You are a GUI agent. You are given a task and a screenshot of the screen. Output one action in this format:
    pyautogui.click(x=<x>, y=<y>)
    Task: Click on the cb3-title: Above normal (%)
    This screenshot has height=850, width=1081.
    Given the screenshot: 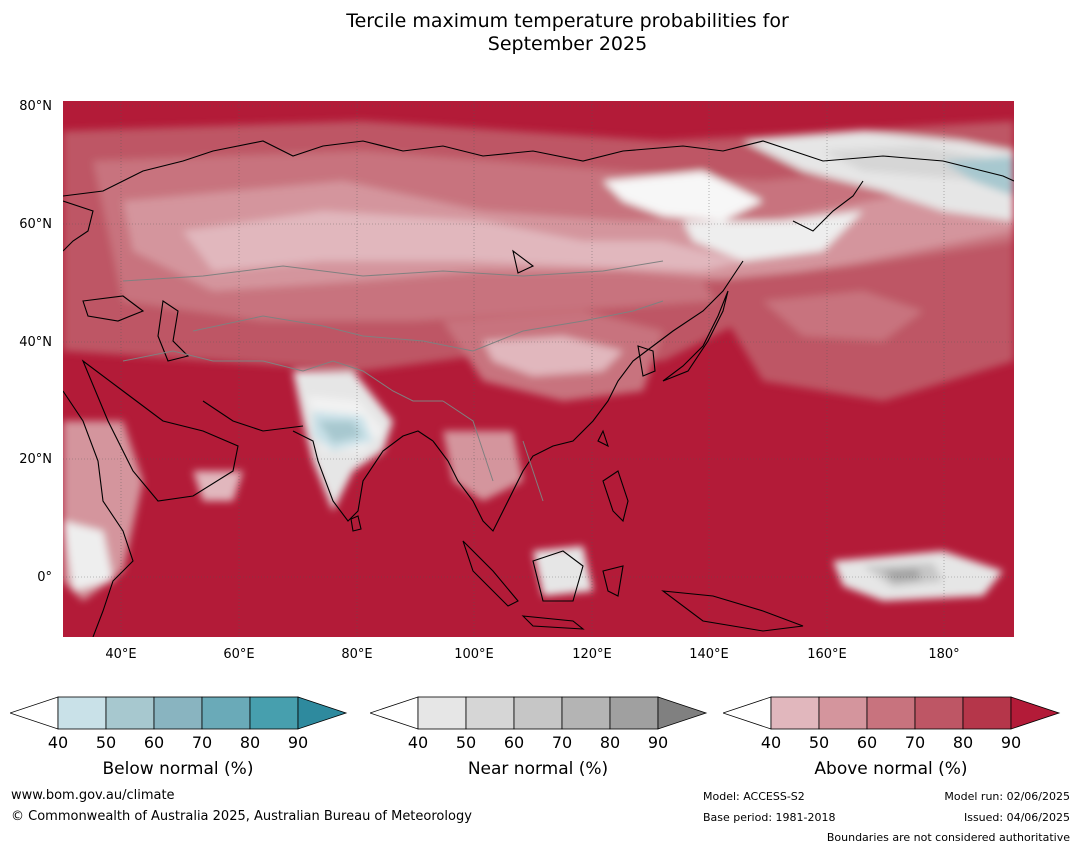 What is the action you would take?
    pyautogui.click(x=891, y=769)
    